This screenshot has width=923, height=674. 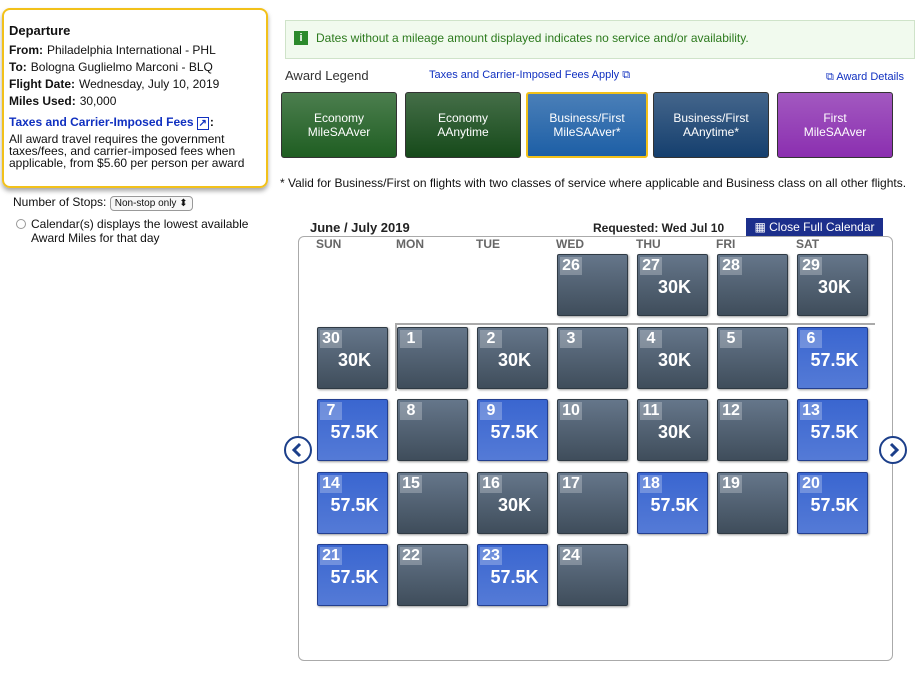 I want to click on day-cell: 16 30K, so click(x=512, y=502).